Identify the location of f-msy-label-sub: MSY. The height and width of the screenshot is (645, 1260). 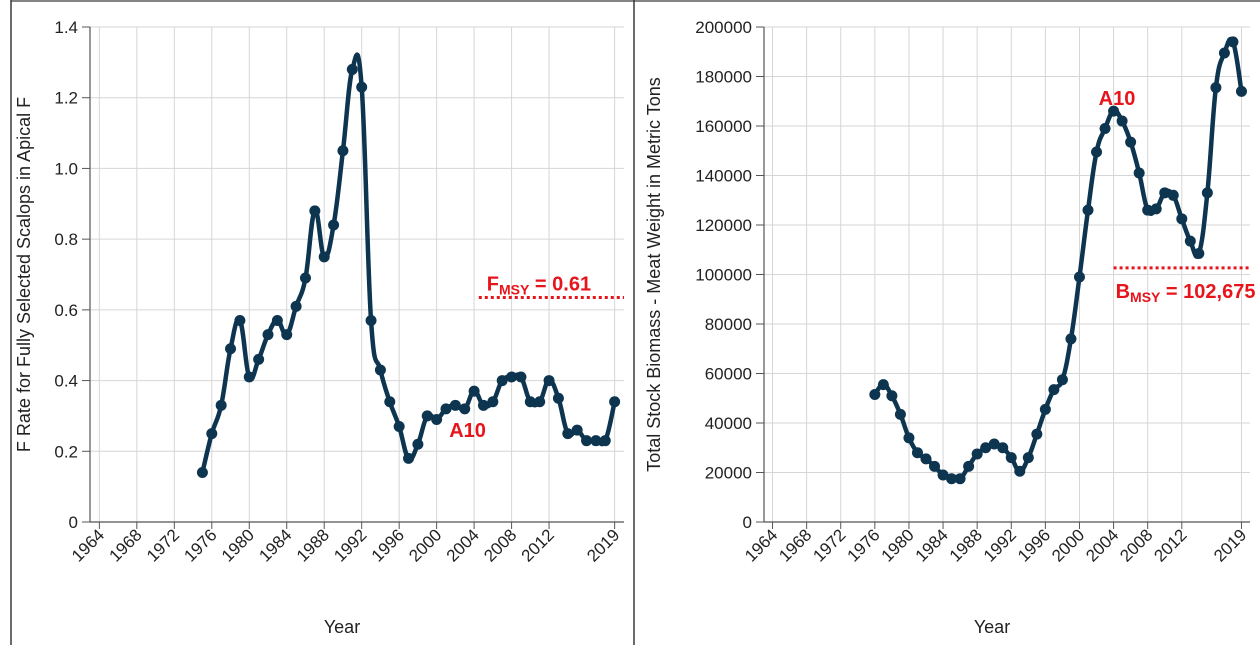
(514, 289).